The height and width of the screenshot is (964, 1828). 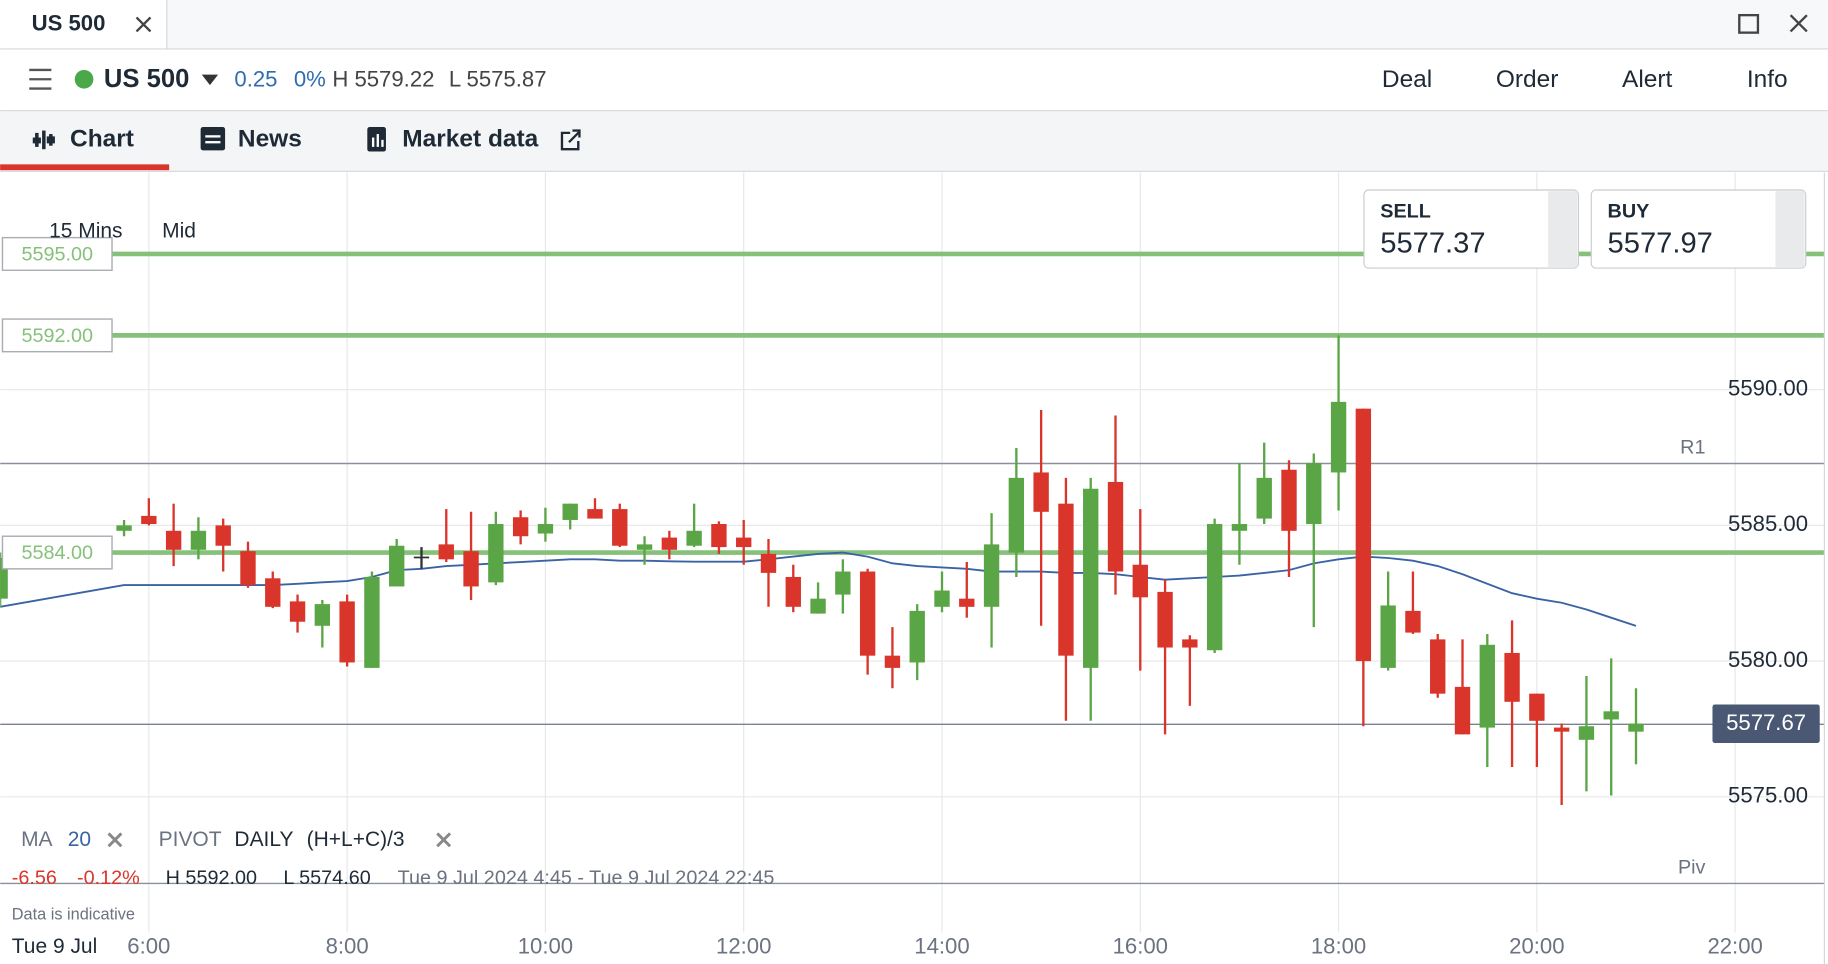 What do you see at coordinates (498, 78) in the screenshot?
I see `day-low: L 5575.87` at bounding box center [498, 78].